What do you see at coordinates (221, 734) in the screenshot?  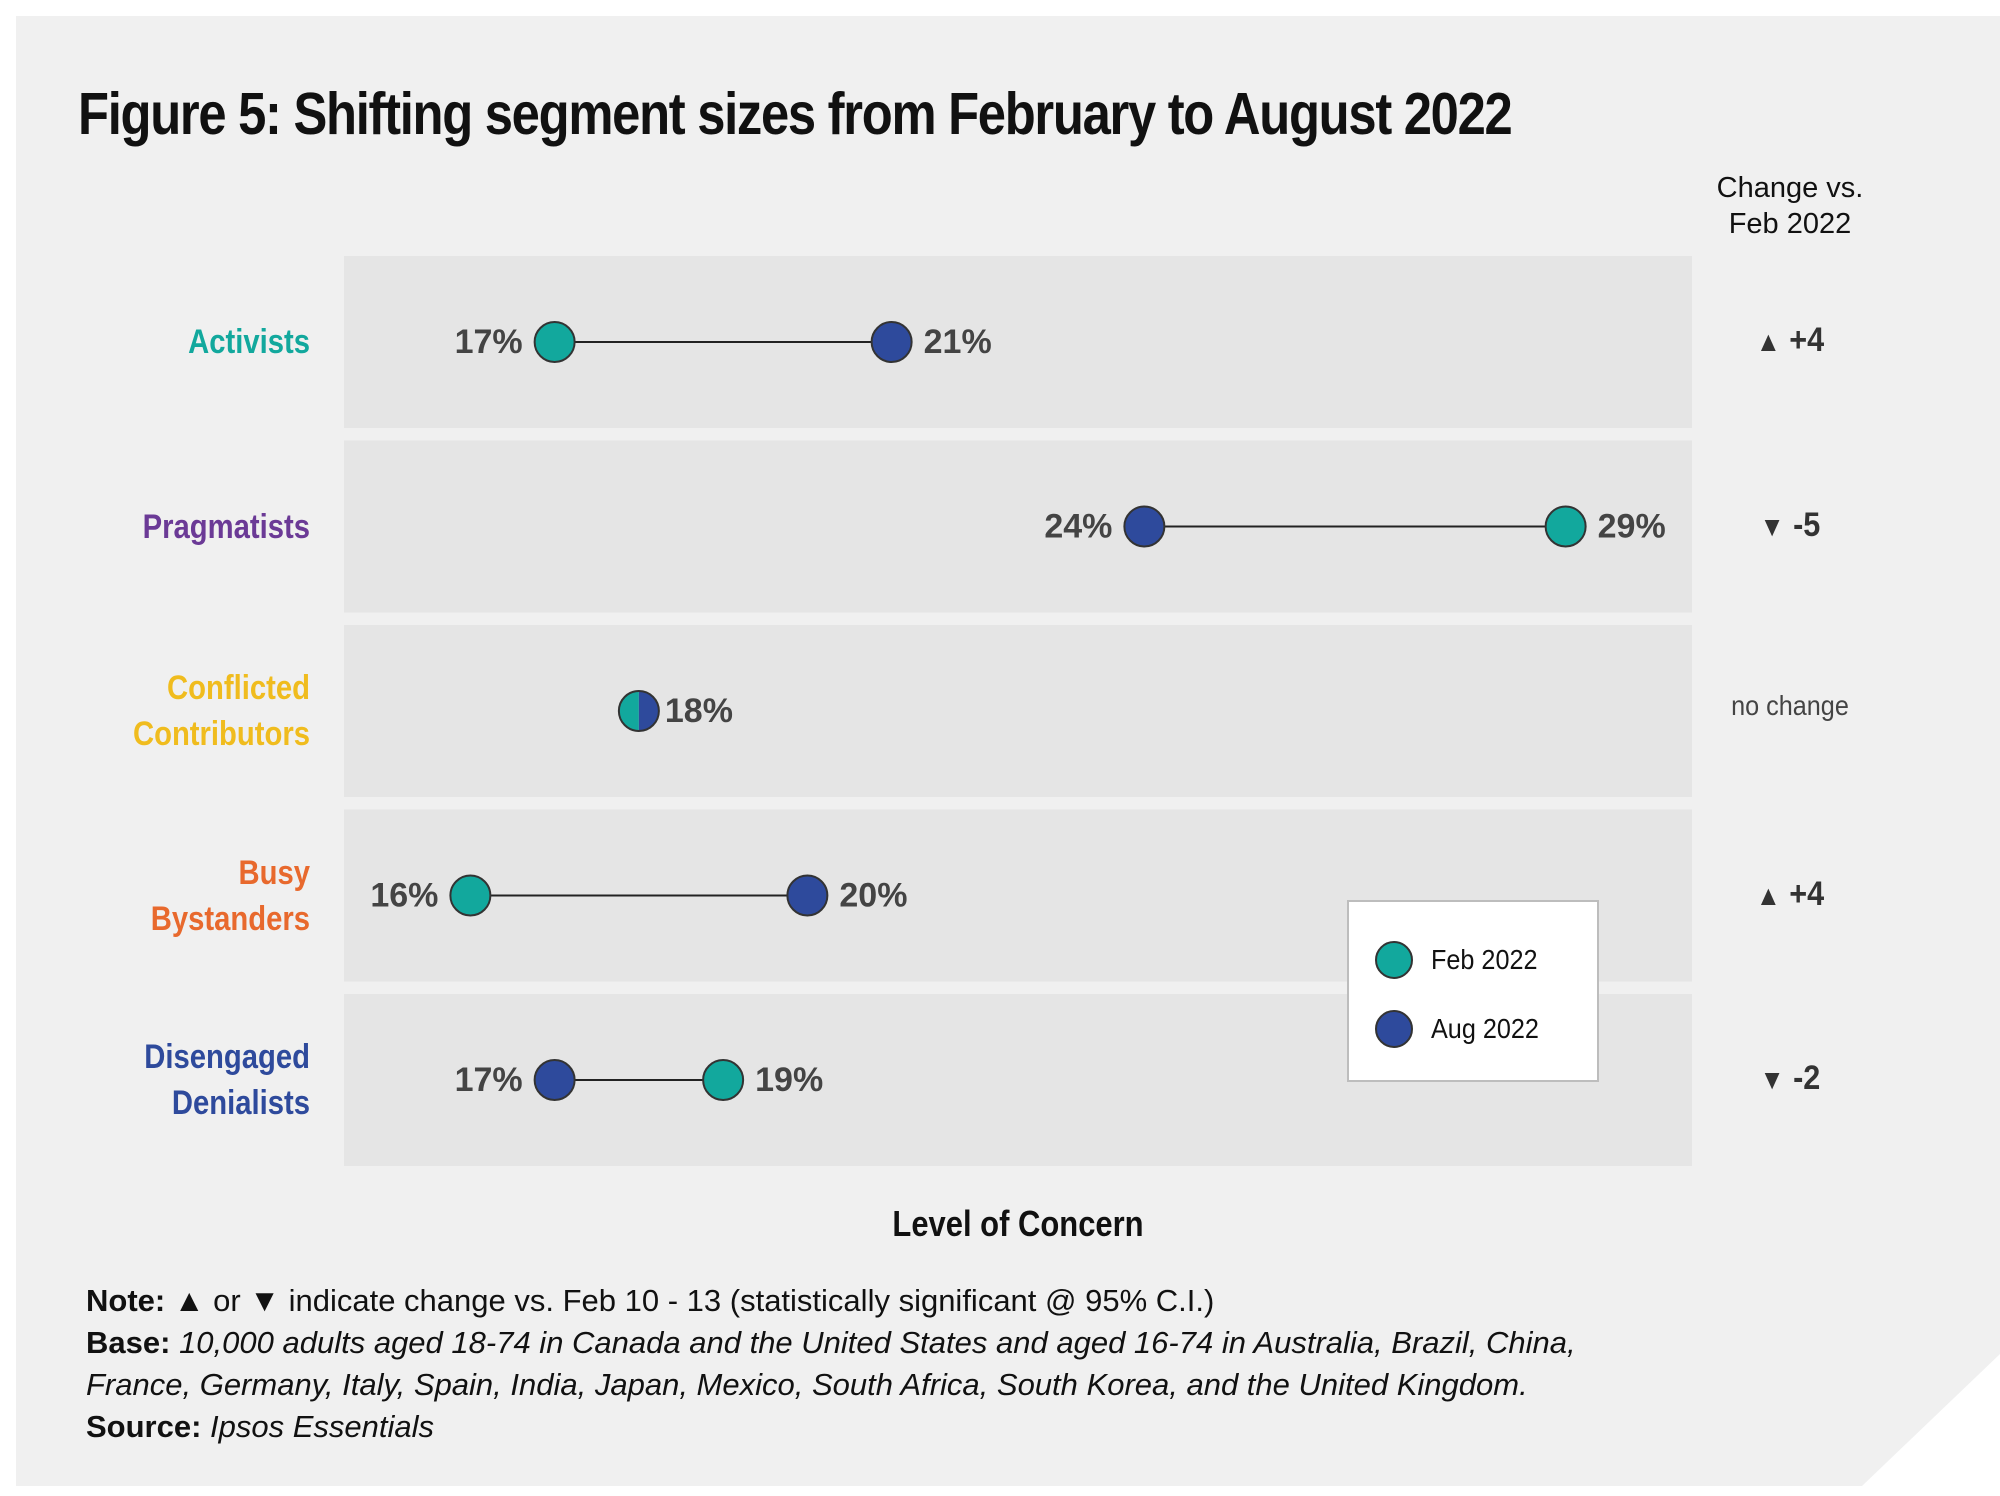 I see `segment-label-line: Contributors` at bounding box center [221, 734].